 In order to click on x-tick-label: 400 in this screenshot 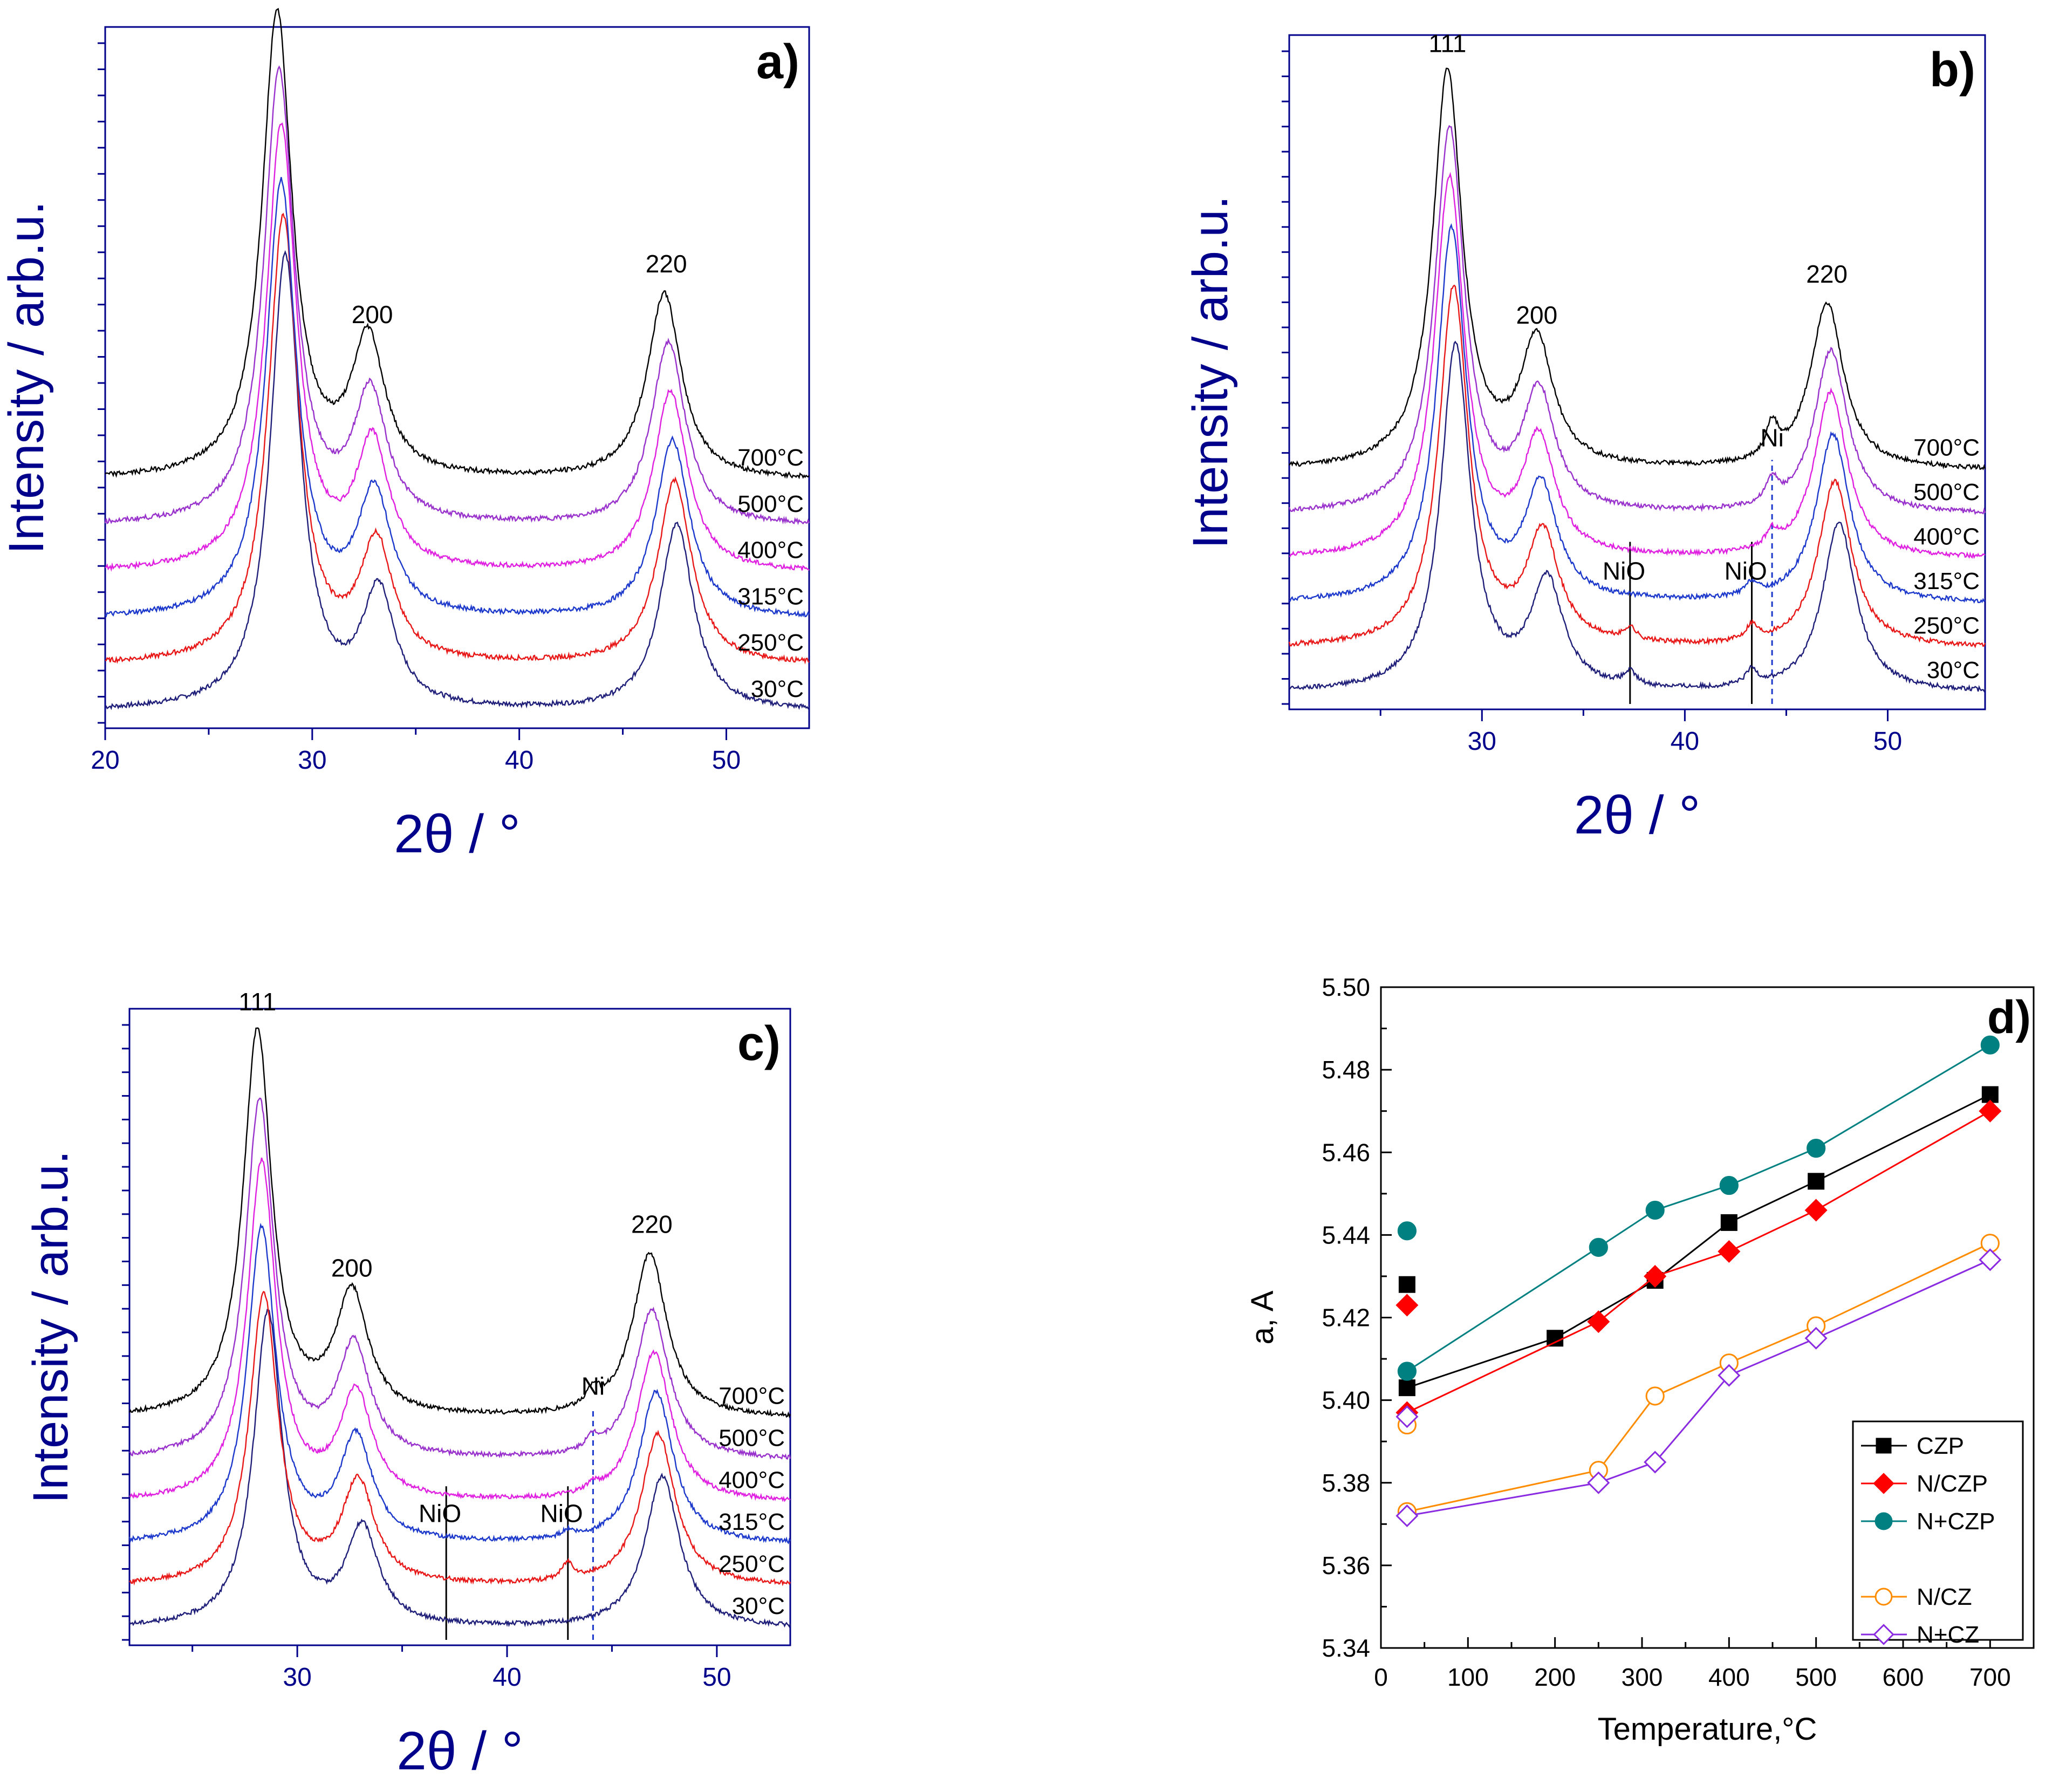, I will do `click(1729, 1677)`.